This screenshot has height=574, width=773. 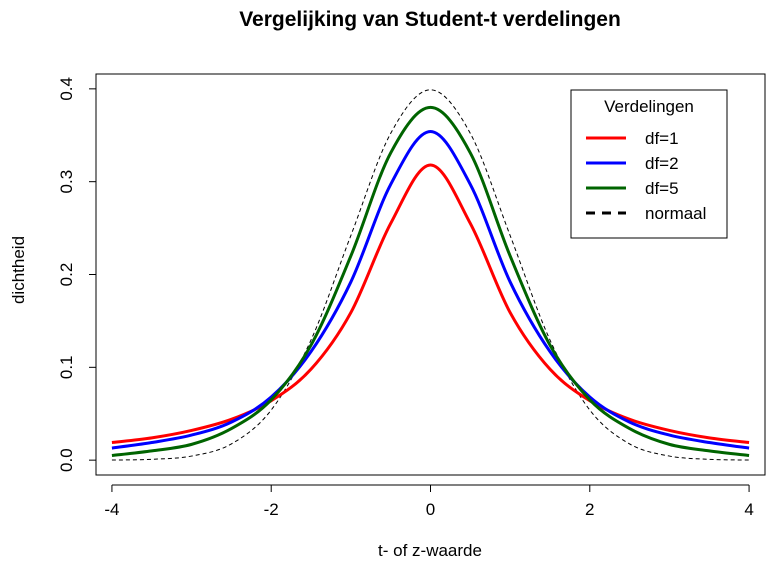 What do you see at coordinates (430, 550) in the screenshot?
I see `x-axis-label: t- of z-waarde` at bounding box center [430, 550].